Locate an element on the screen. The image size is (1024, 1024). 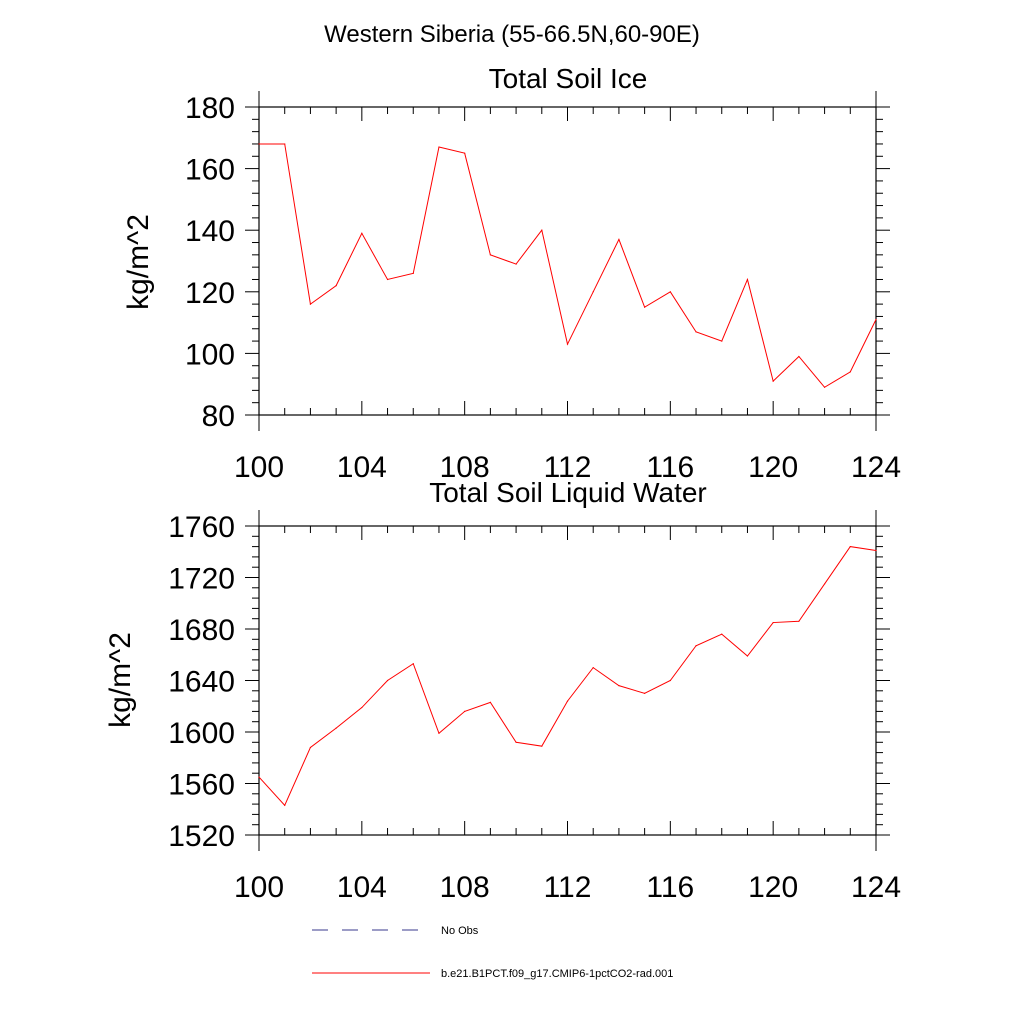
figure-title: Western Siberia (55-66.5N,60-90E) is located at coordinates (512, 34).